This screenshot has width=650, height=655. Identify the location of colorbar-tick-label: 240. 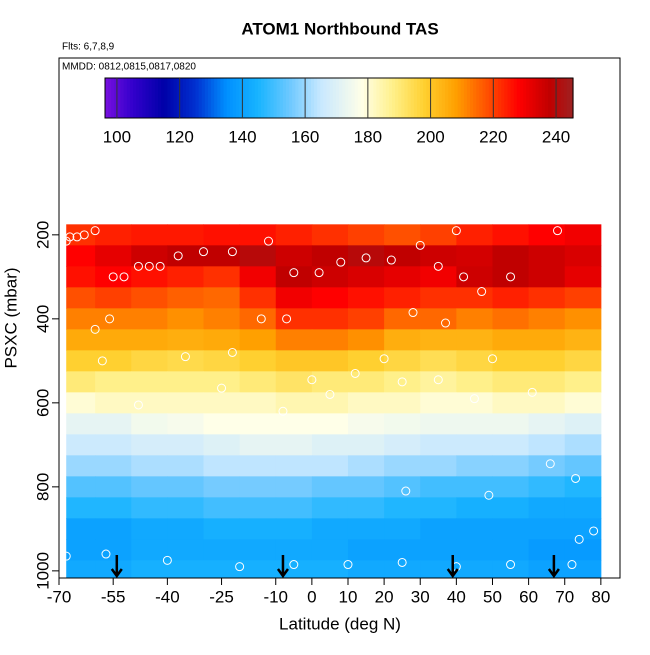
(556, 136).